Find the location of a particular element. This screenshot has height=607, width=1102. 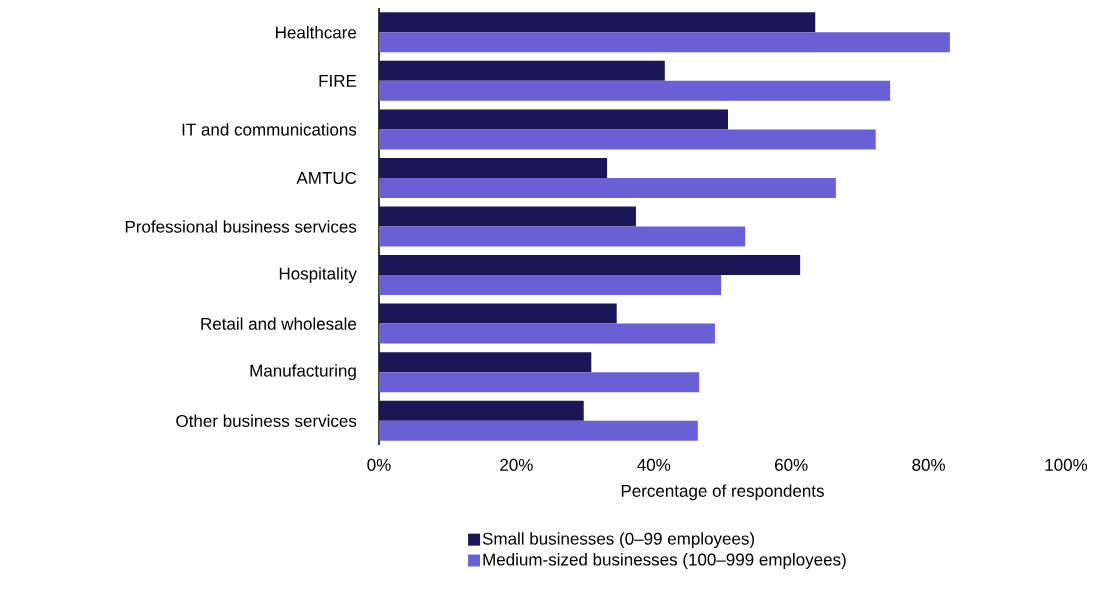

x-tick-label: 100% is located at coordinates (1066, 464).